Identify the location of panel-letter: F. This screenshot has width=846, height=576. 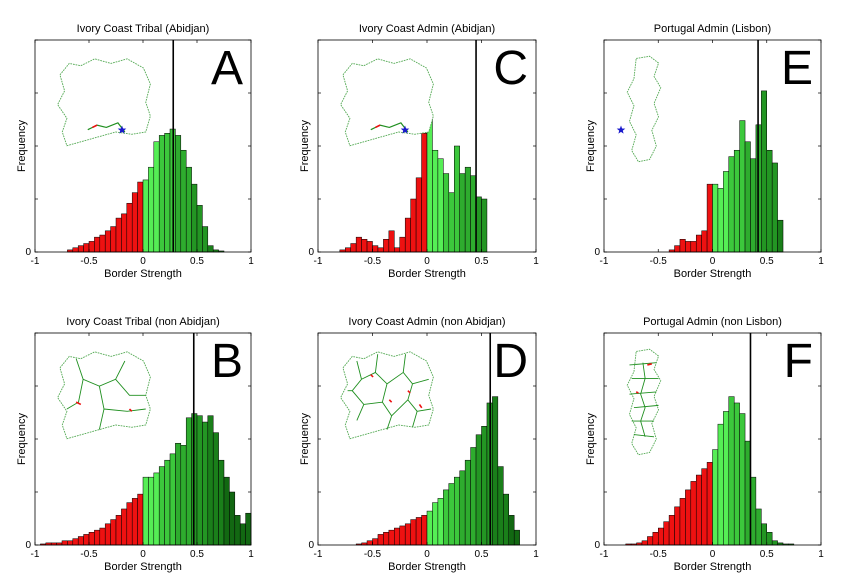
(798, 361).